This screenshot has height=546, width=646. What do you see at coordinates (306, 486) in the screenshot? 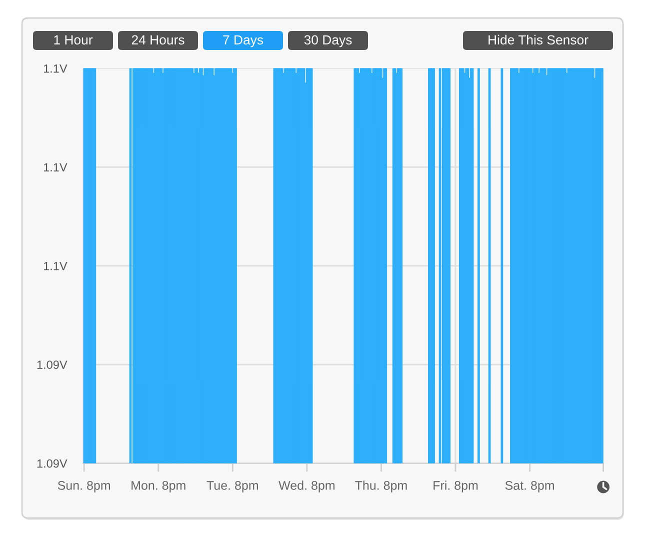
I see `x-tick-label: Wed. 8pm` at bounding box center [306, 486].